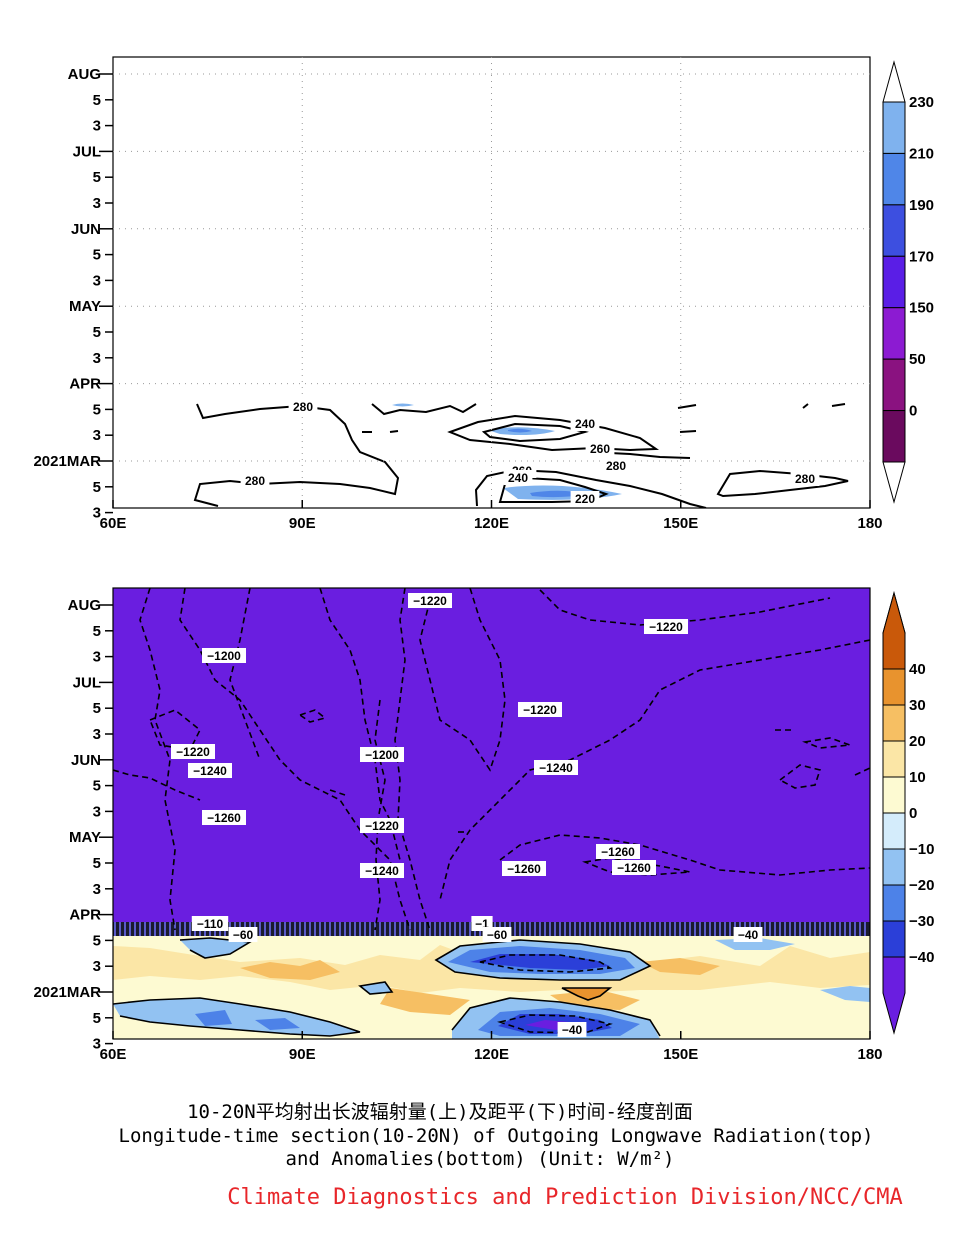 This screenshot has height=1243, width=960. Describe the element at coordinates (869, 523) in the screenshot. I see `x-tick-label: 180` at that location.